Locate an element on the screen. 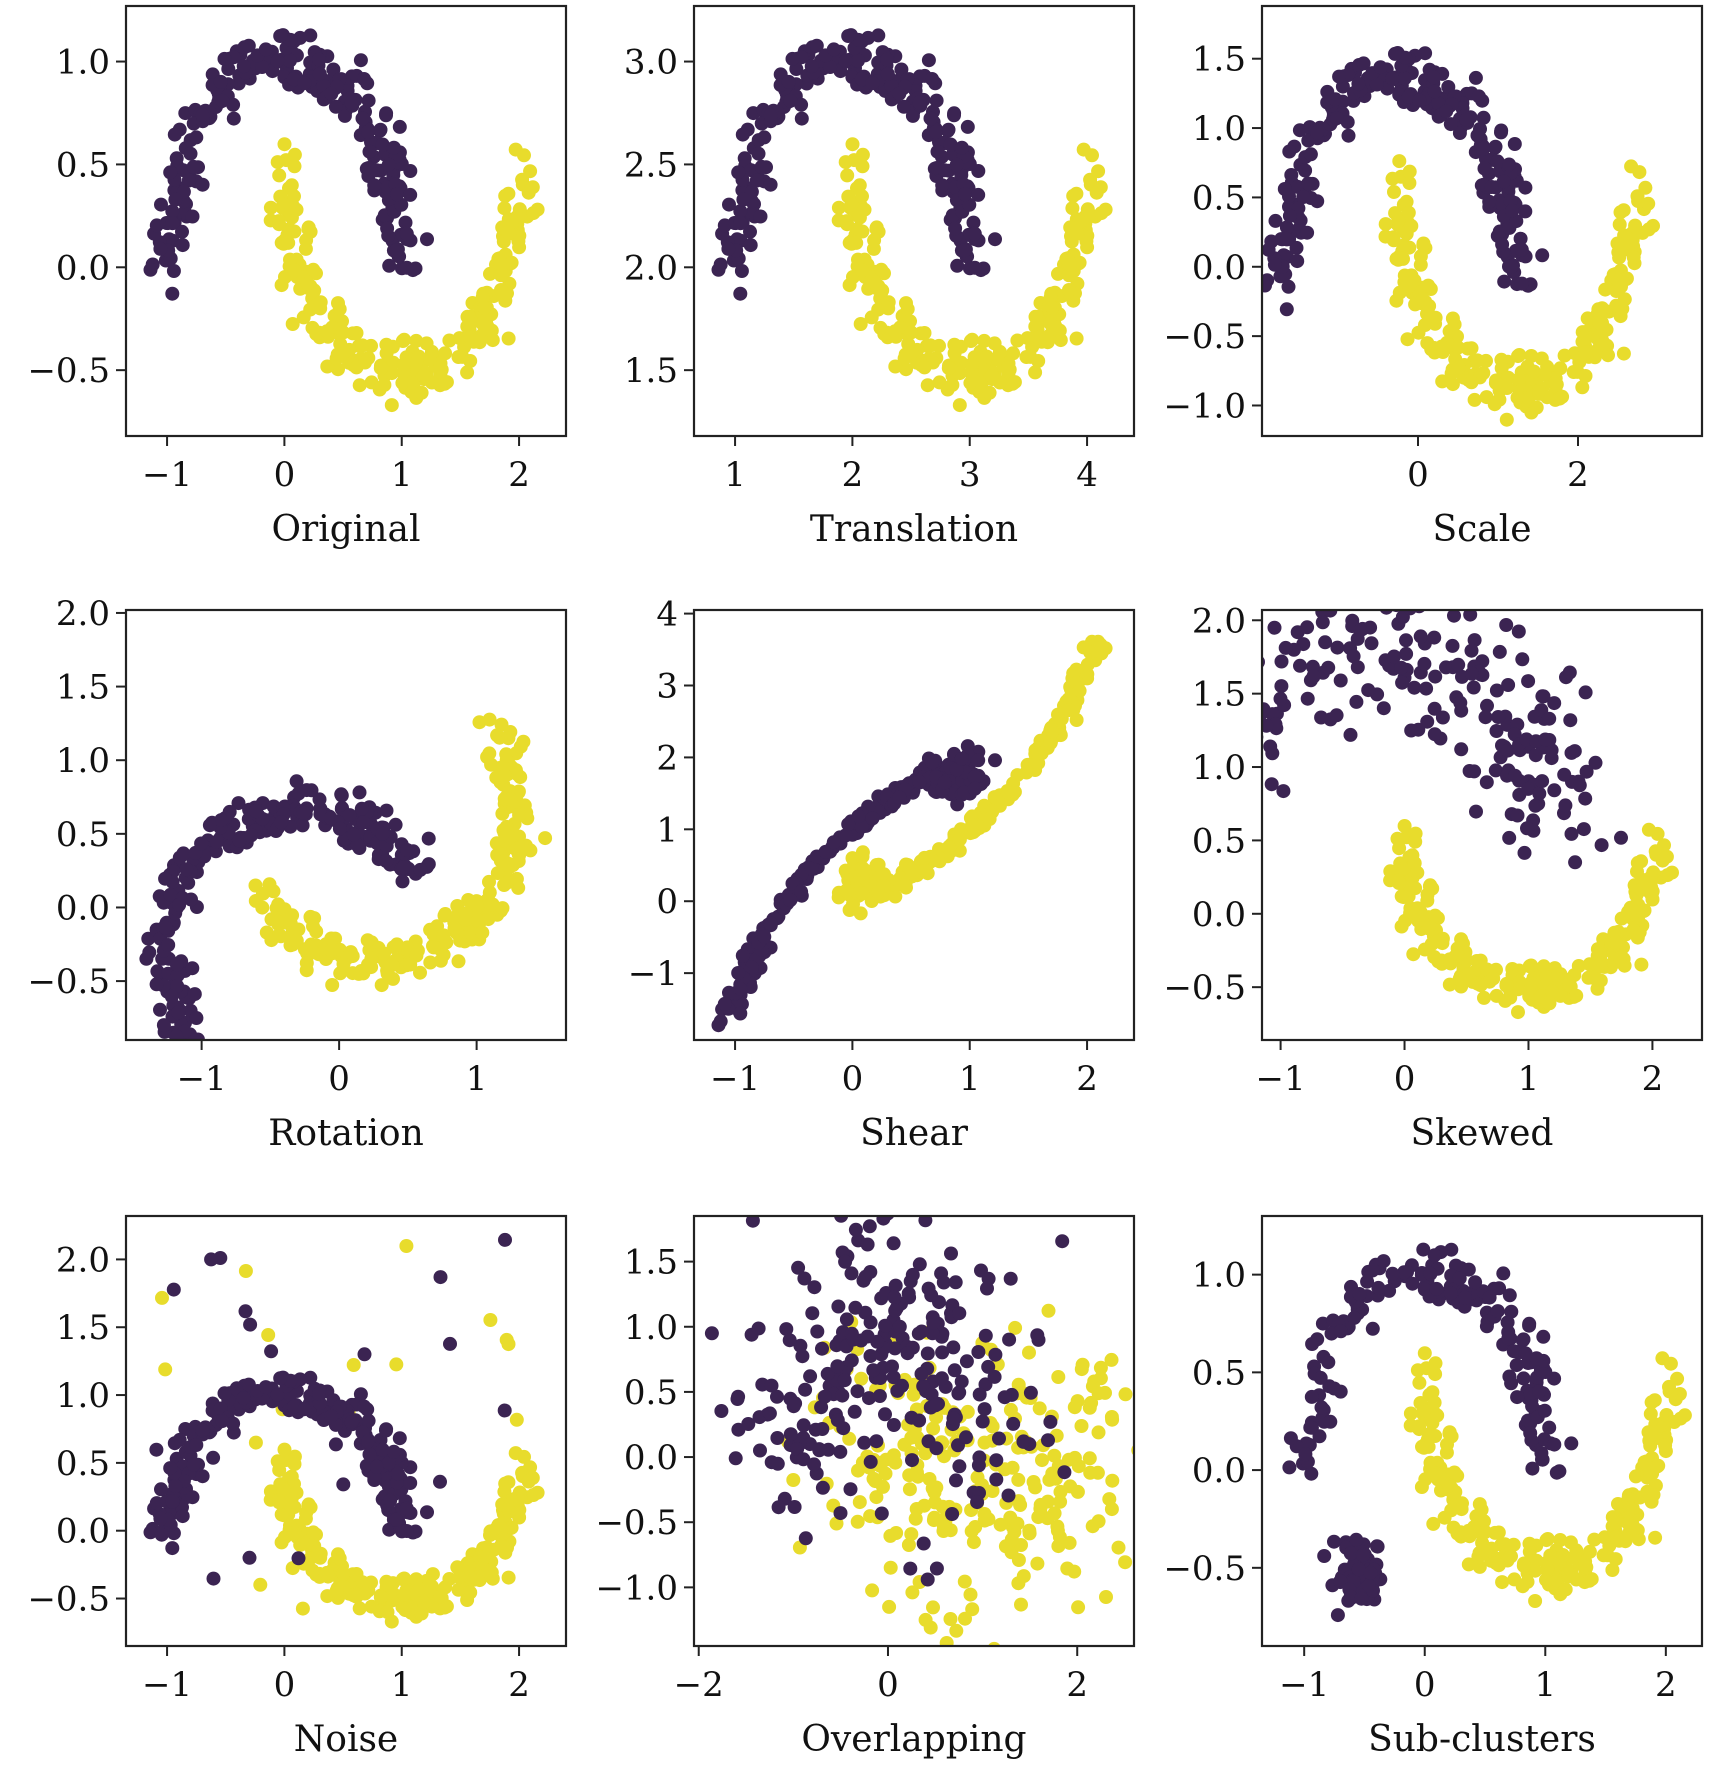 The width and height of the screenshot is (1732, 1790). panel-label: Original is located at coordinates (346, 529).